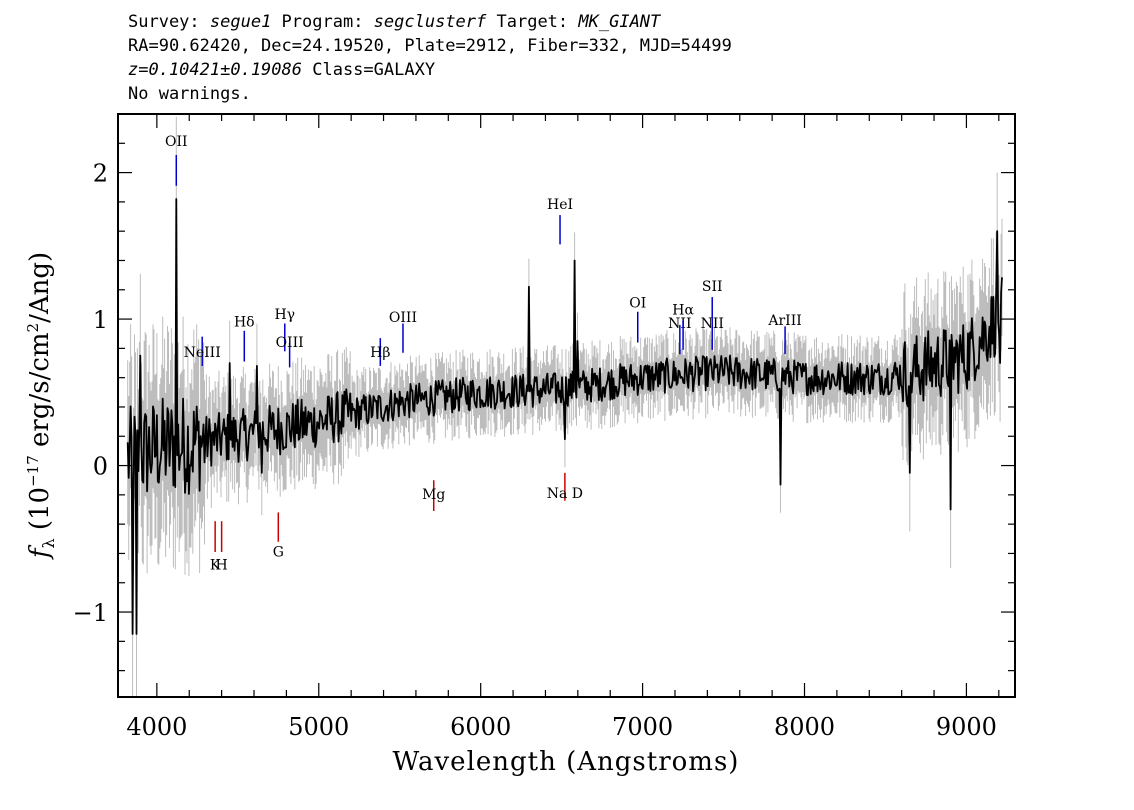 The image size is (1134, 810). I want to click on emission-line-label: NII, so click(679, 324).